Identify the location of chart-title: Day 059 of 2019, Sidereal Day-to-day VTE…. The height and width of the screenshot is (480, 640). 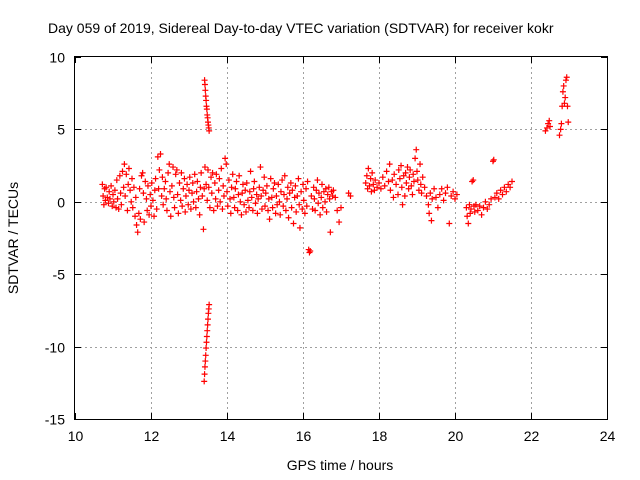
(301, 28).